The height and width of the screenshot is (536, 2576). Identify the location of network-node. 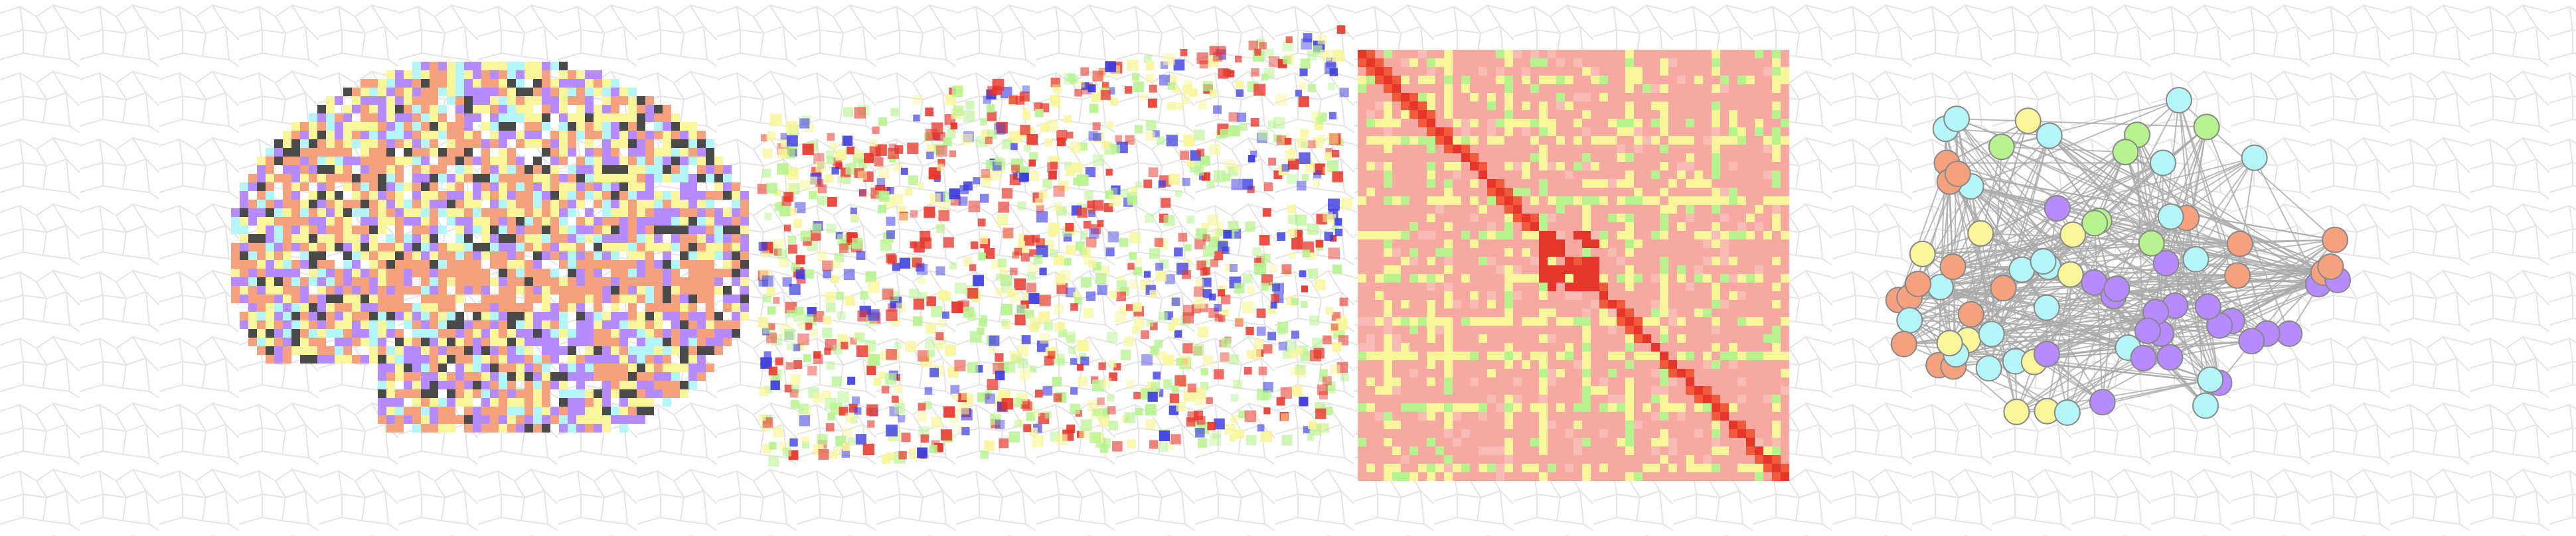
(1953, 266).